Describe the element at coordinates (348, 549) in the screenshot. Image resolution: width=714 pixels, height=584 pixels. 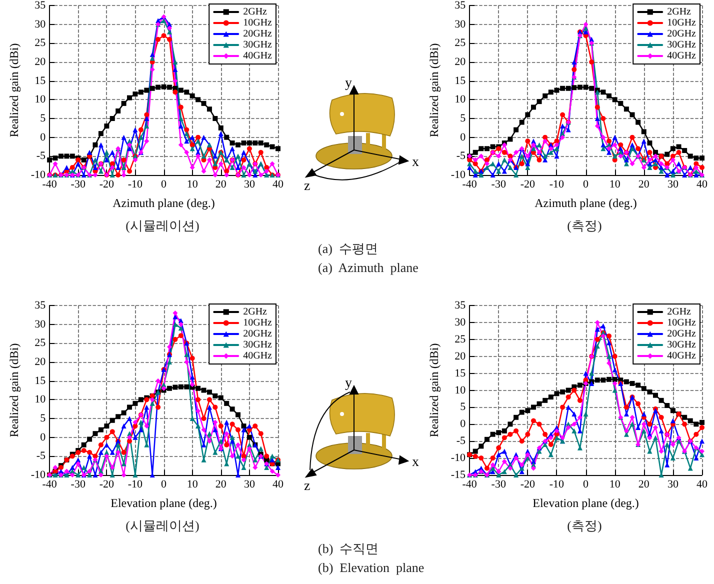
I see `text: (b) 수직면` at that location.